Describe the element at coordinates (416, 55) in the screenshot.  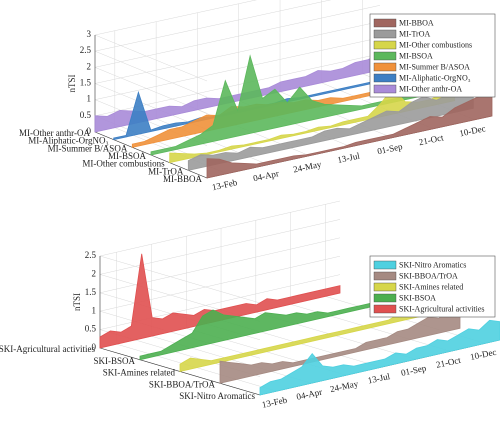
I see `legend-label: MI-BSOA` at that location.